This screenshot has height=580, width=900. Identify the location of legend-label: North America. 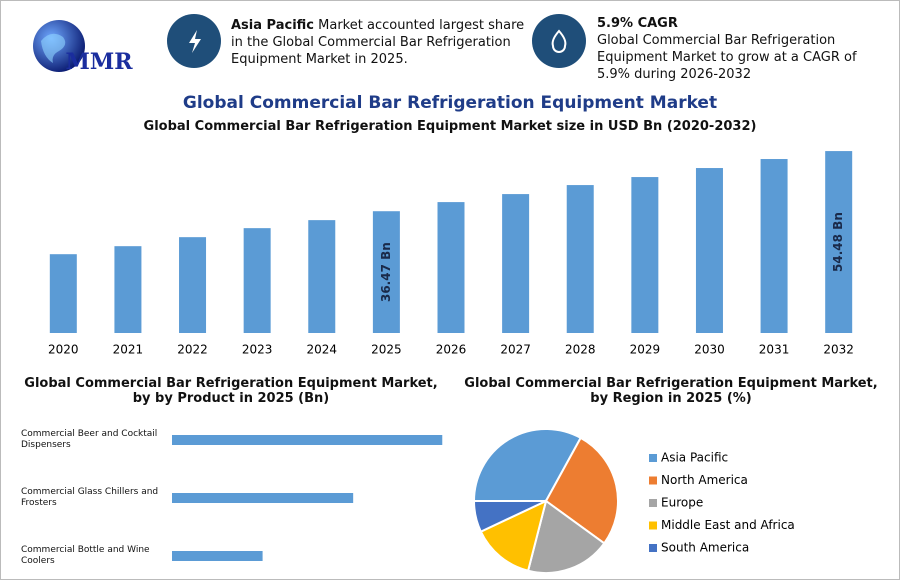
(704, 480).